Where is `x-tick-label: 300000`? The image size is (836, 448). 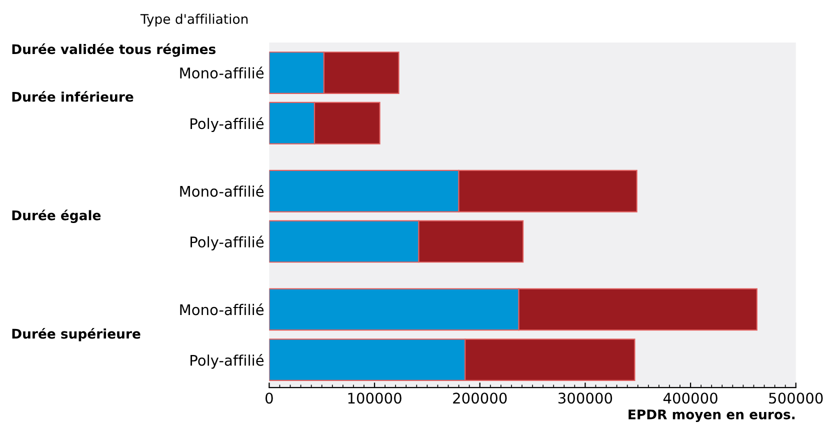 x-tick-label: 300000 is located at coordinates (585, 398).